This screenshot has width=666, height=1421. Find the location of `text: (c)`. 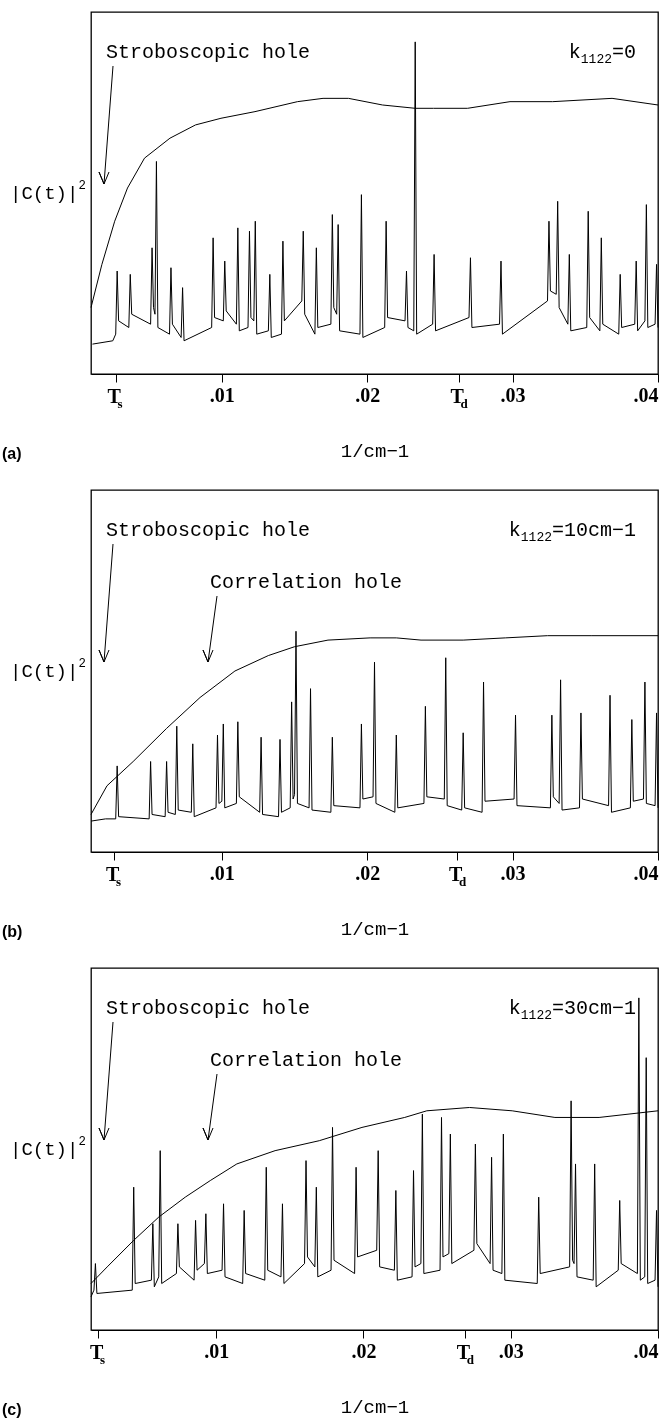

text: (c) is located at coordinates (12, 1409).